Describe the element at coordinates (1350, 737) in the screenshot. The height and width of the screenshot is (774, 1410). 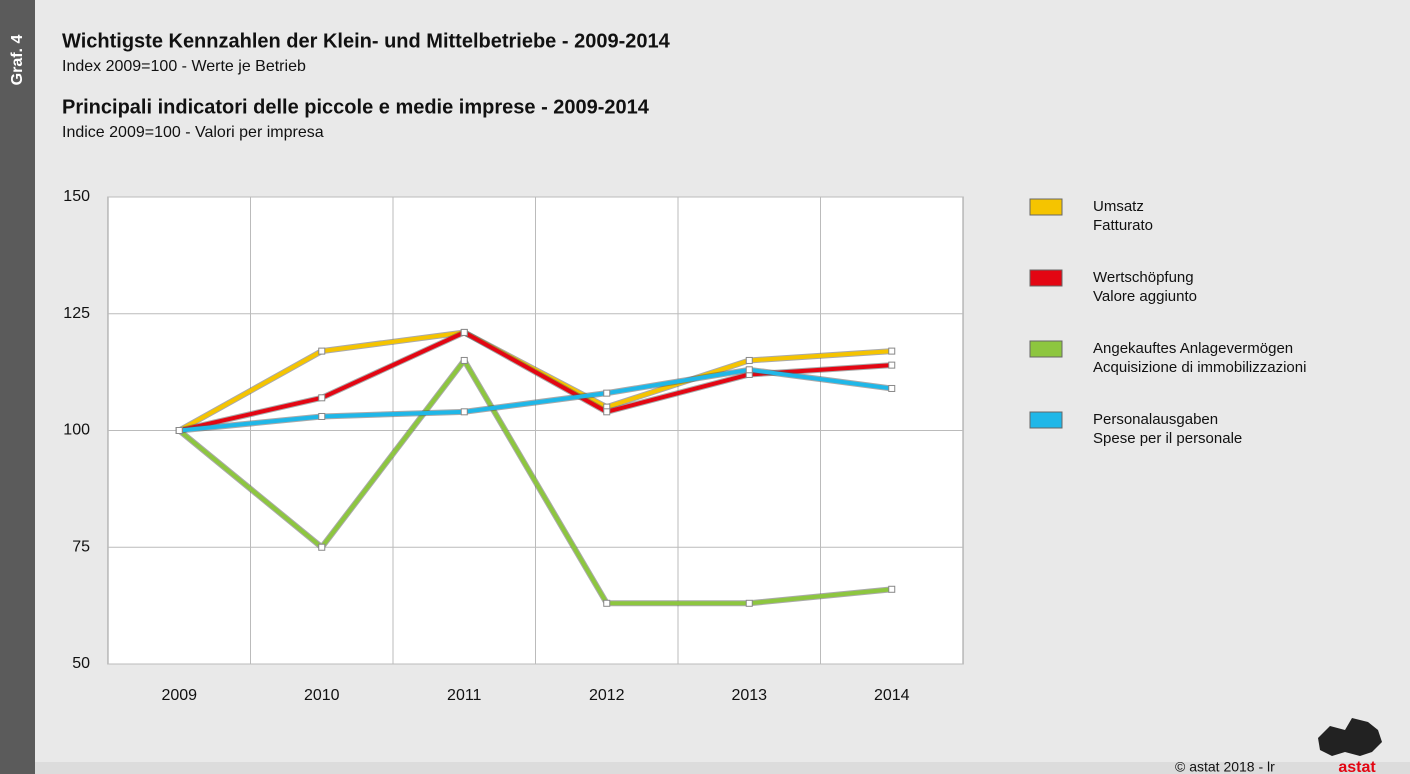
I see `logo-shape` at that location.